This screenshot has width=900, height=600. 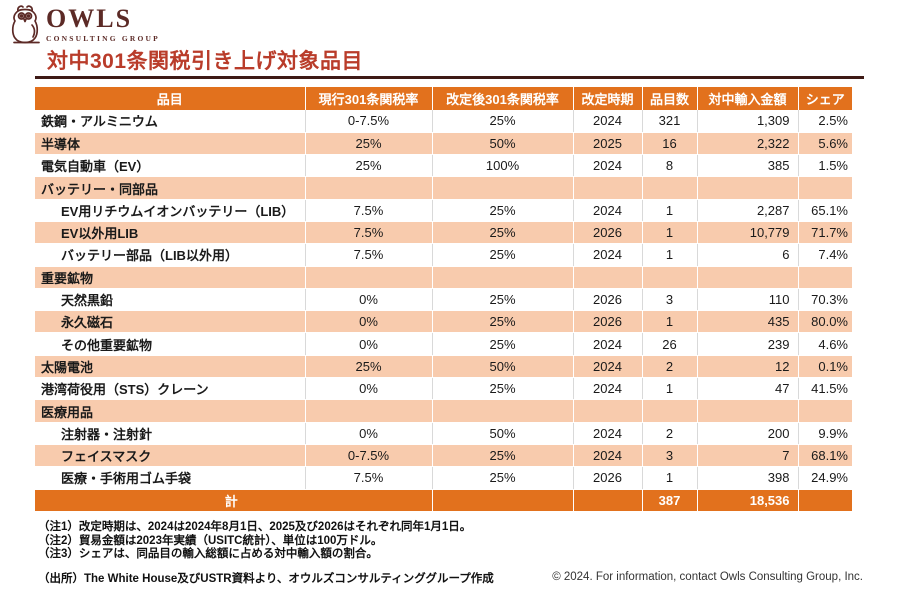 I want to click on item-cell: 永久磁石, so click(x=170, y=322).